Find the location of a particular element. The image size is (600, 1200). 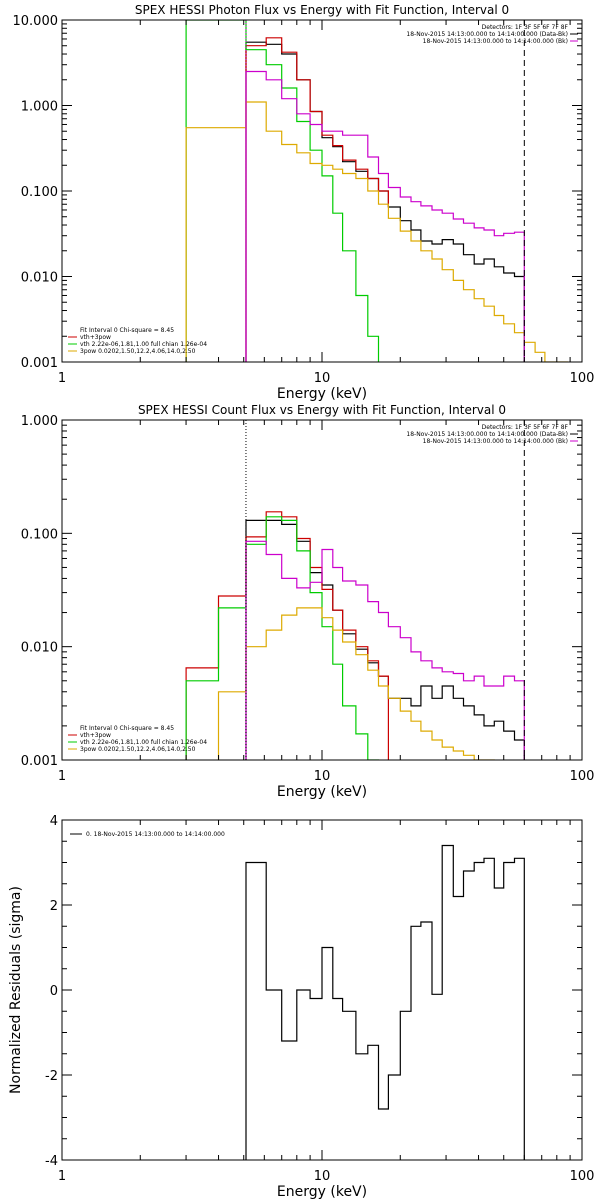

y-tick-label: 0 is located at coordinates (54, 991).